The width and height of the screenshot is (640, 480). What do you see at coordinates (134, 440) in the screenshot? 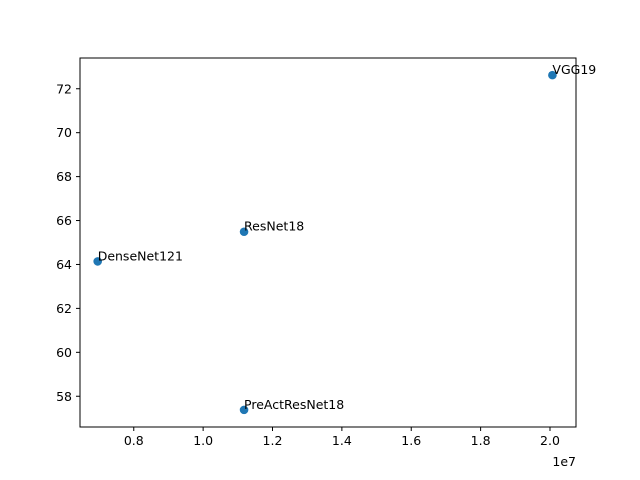
I see `x-tick-label: 0.8` at bounding box center [134, 440].